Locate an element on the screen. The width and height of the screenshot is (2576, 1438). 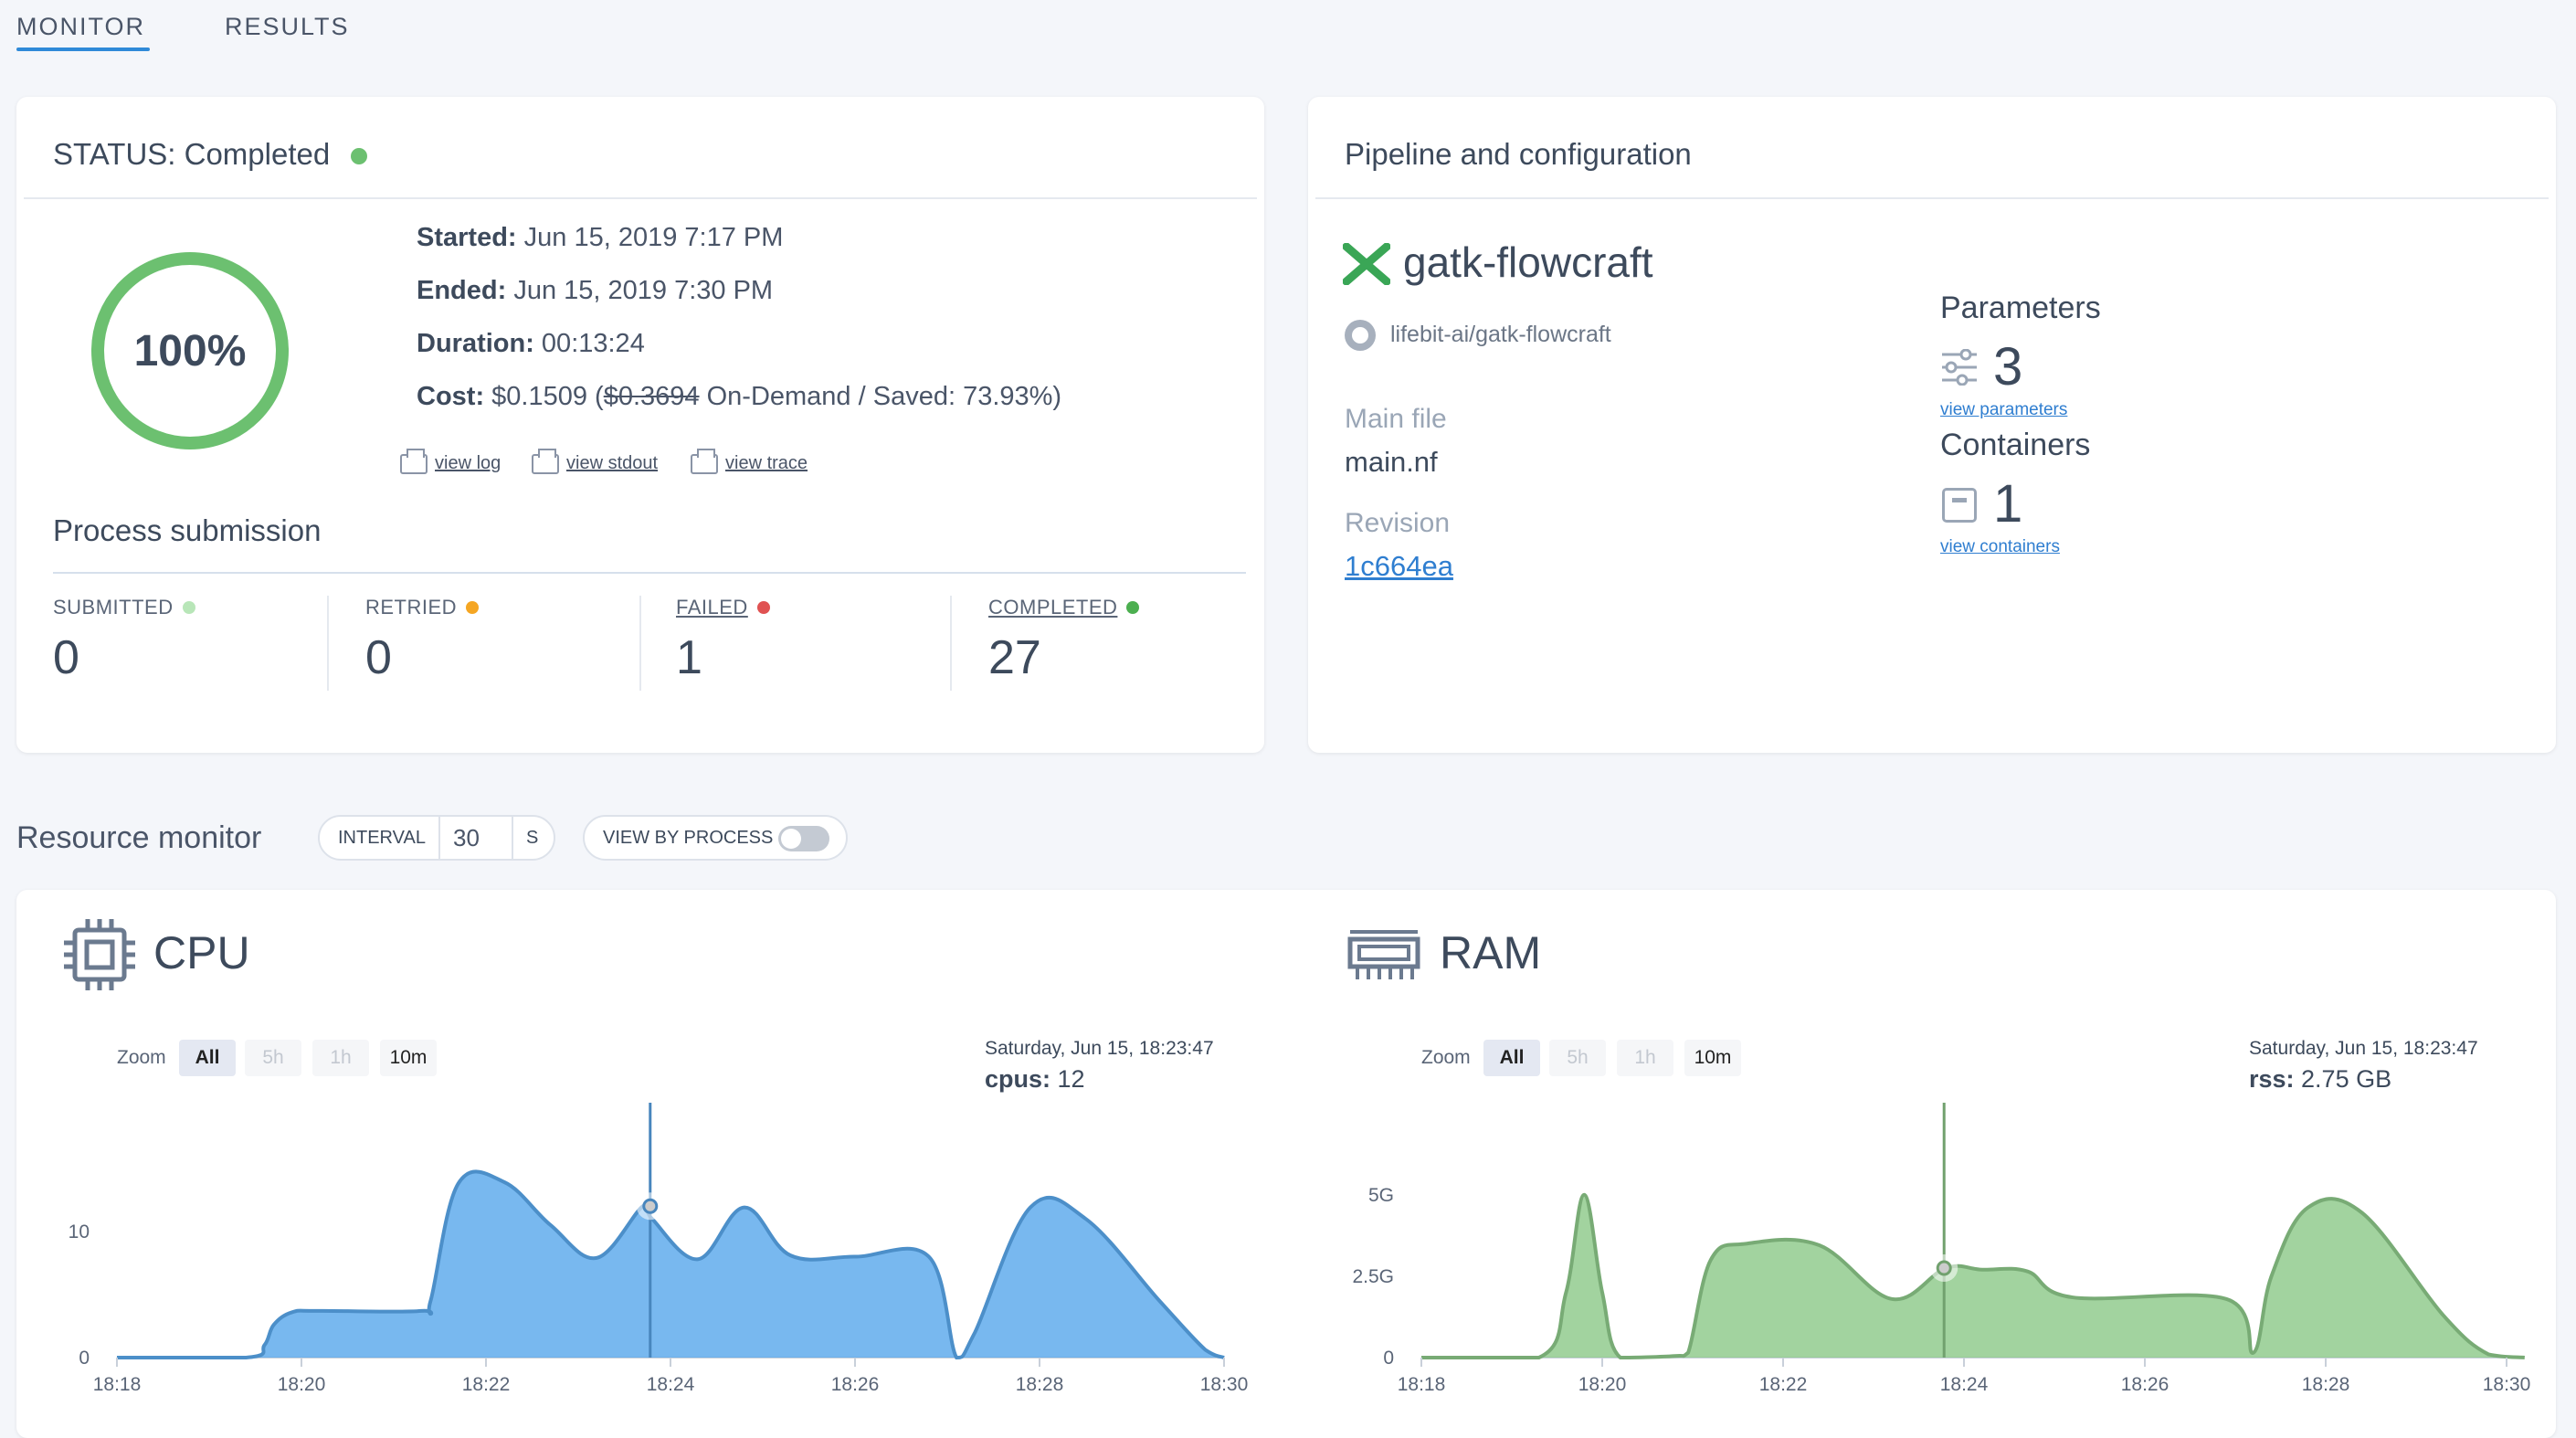
cpu-zoom-10m-button: 10m is located at coordinates (408, 1058).